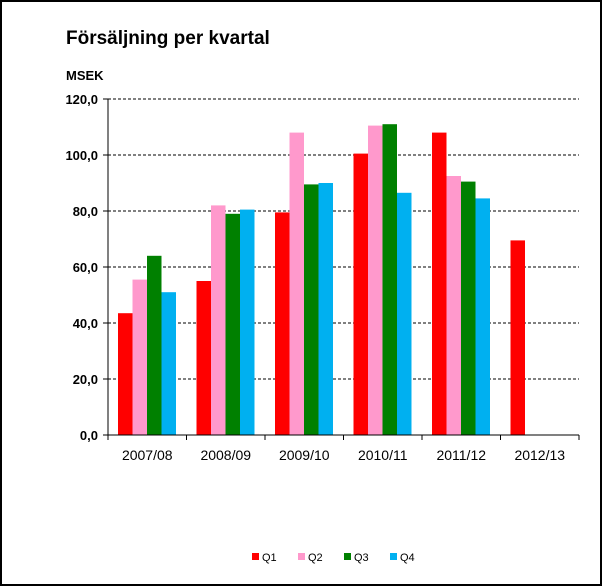 Image resolution: width=602 pixels, height=586 pixels. I want to click on x-tick-label: 2008/09, so click(225, 455).